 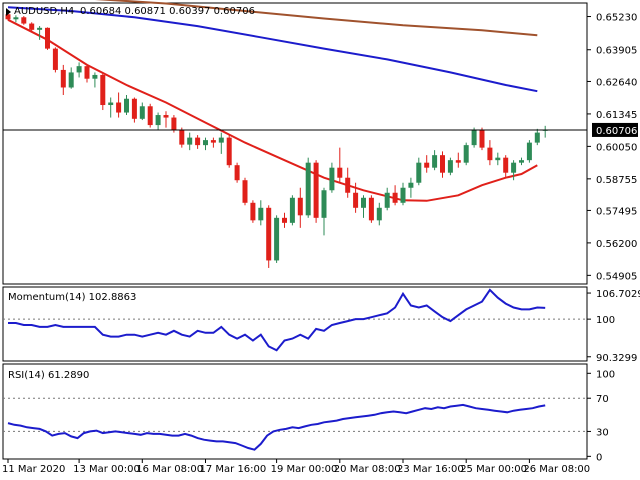 I want to click on price-tick-label: 0.65230, so click(x=616, y=18).